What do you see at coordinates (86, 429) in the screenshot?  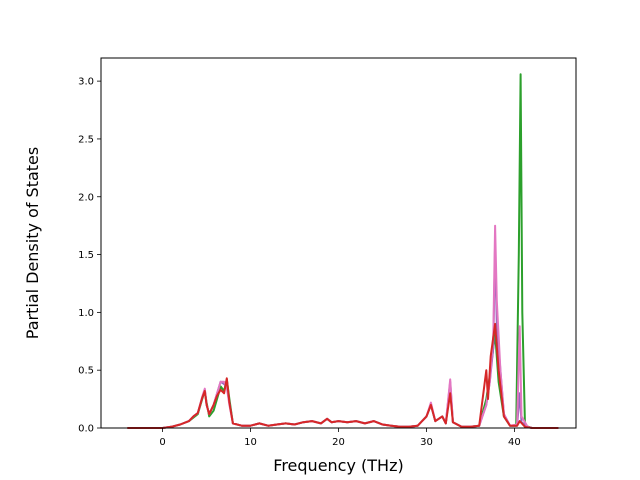 I see `y-tick-label: 0.0` at bounding box center [86, 429].